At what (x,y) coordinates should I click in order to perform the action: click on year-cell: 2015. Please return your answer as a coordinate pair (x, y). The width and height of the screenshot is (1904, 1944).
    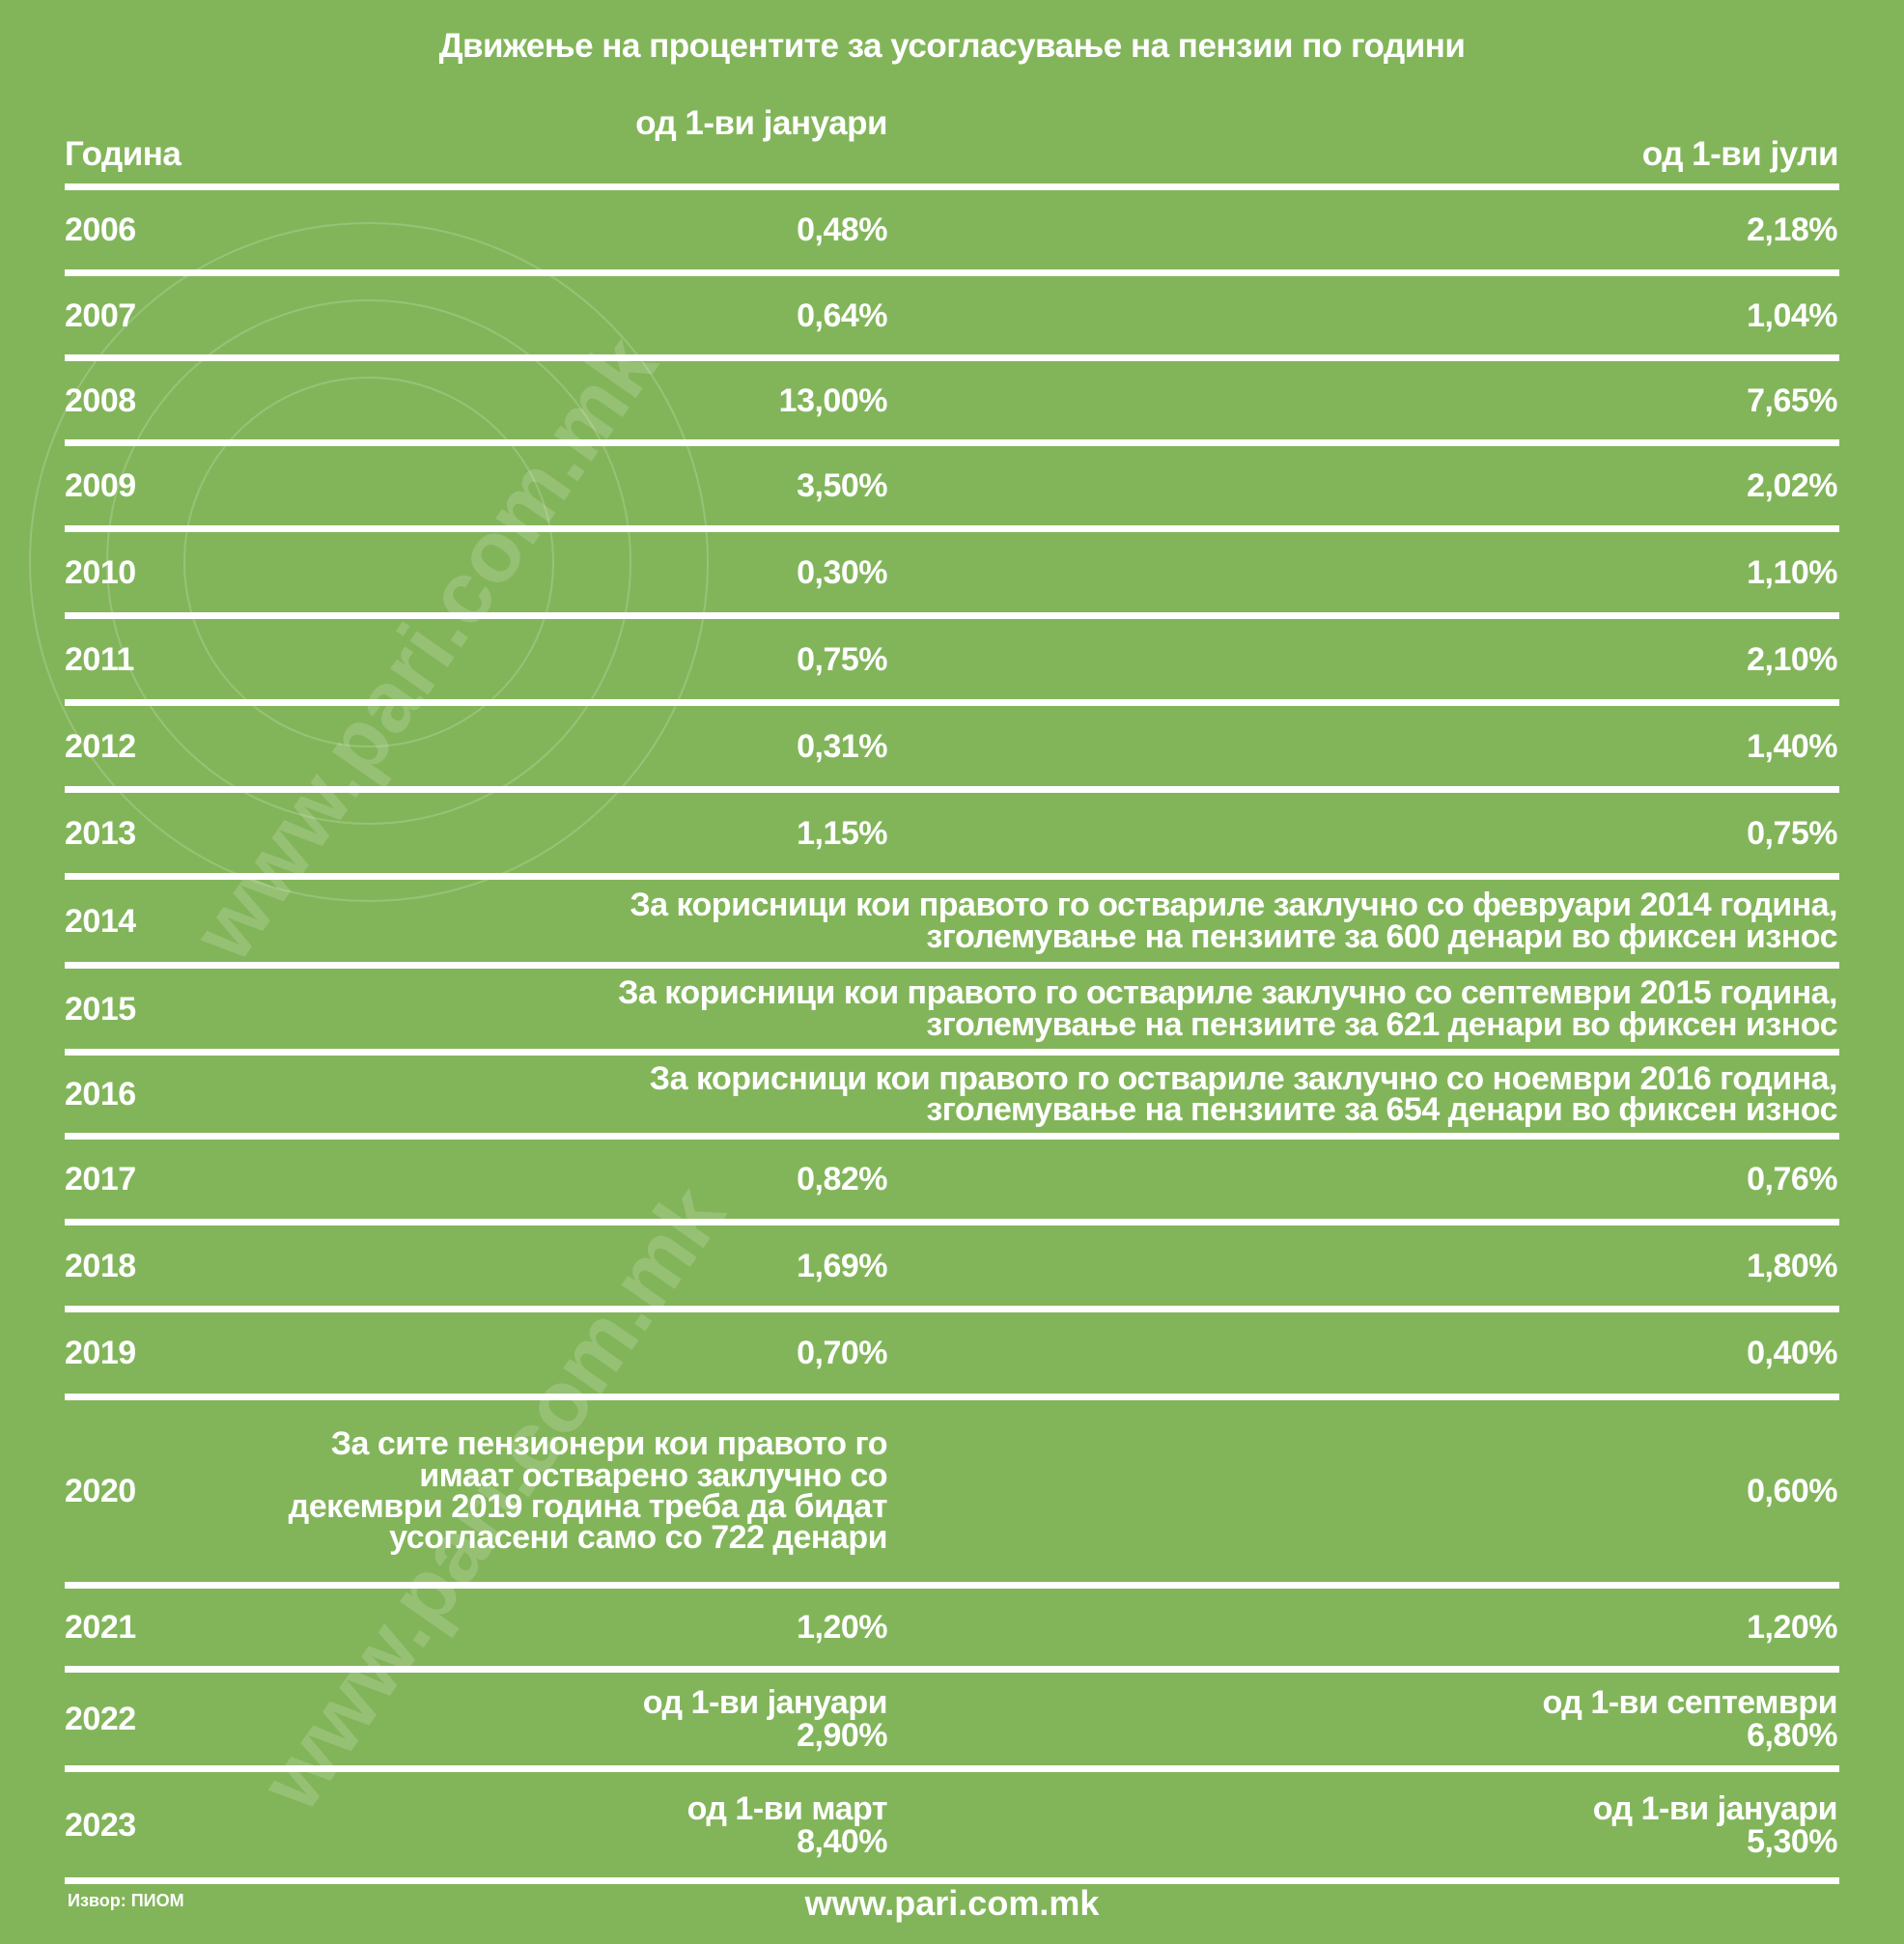
    Looking at the image, I should click on (101, 1009).